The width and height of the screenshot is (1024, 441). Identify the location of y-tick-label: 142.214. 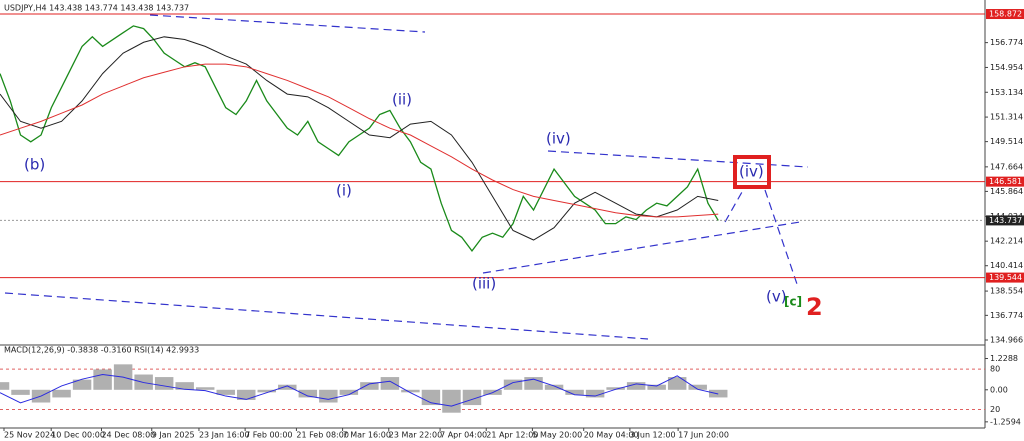
(1006, 241).